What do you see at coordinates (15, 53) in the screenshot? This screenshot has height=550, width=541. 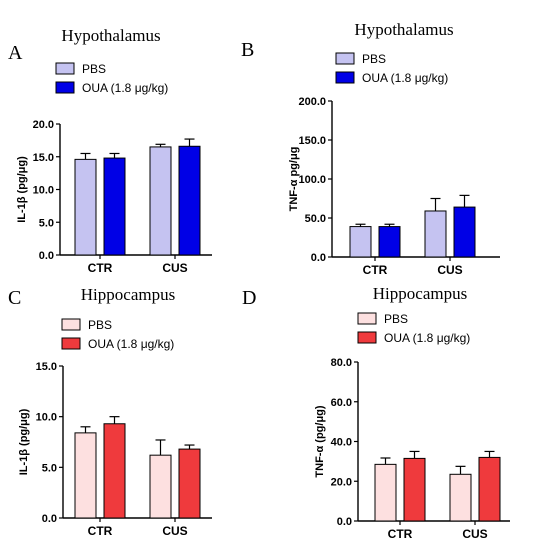 I see `panel-letter: A` at bounding box center [15, 53].